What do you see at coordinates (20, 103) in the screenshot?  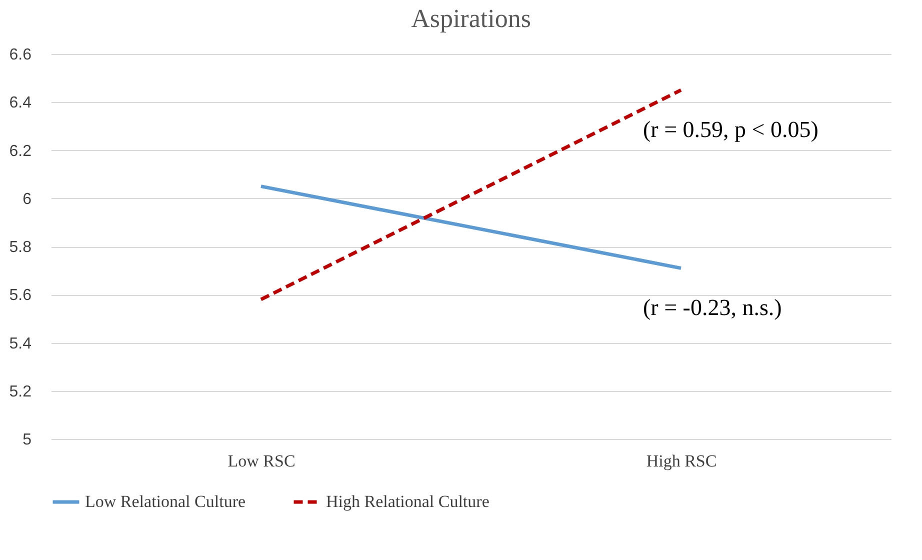 I see `y-tick-label: 6.4` at bounding box center [20, 103].